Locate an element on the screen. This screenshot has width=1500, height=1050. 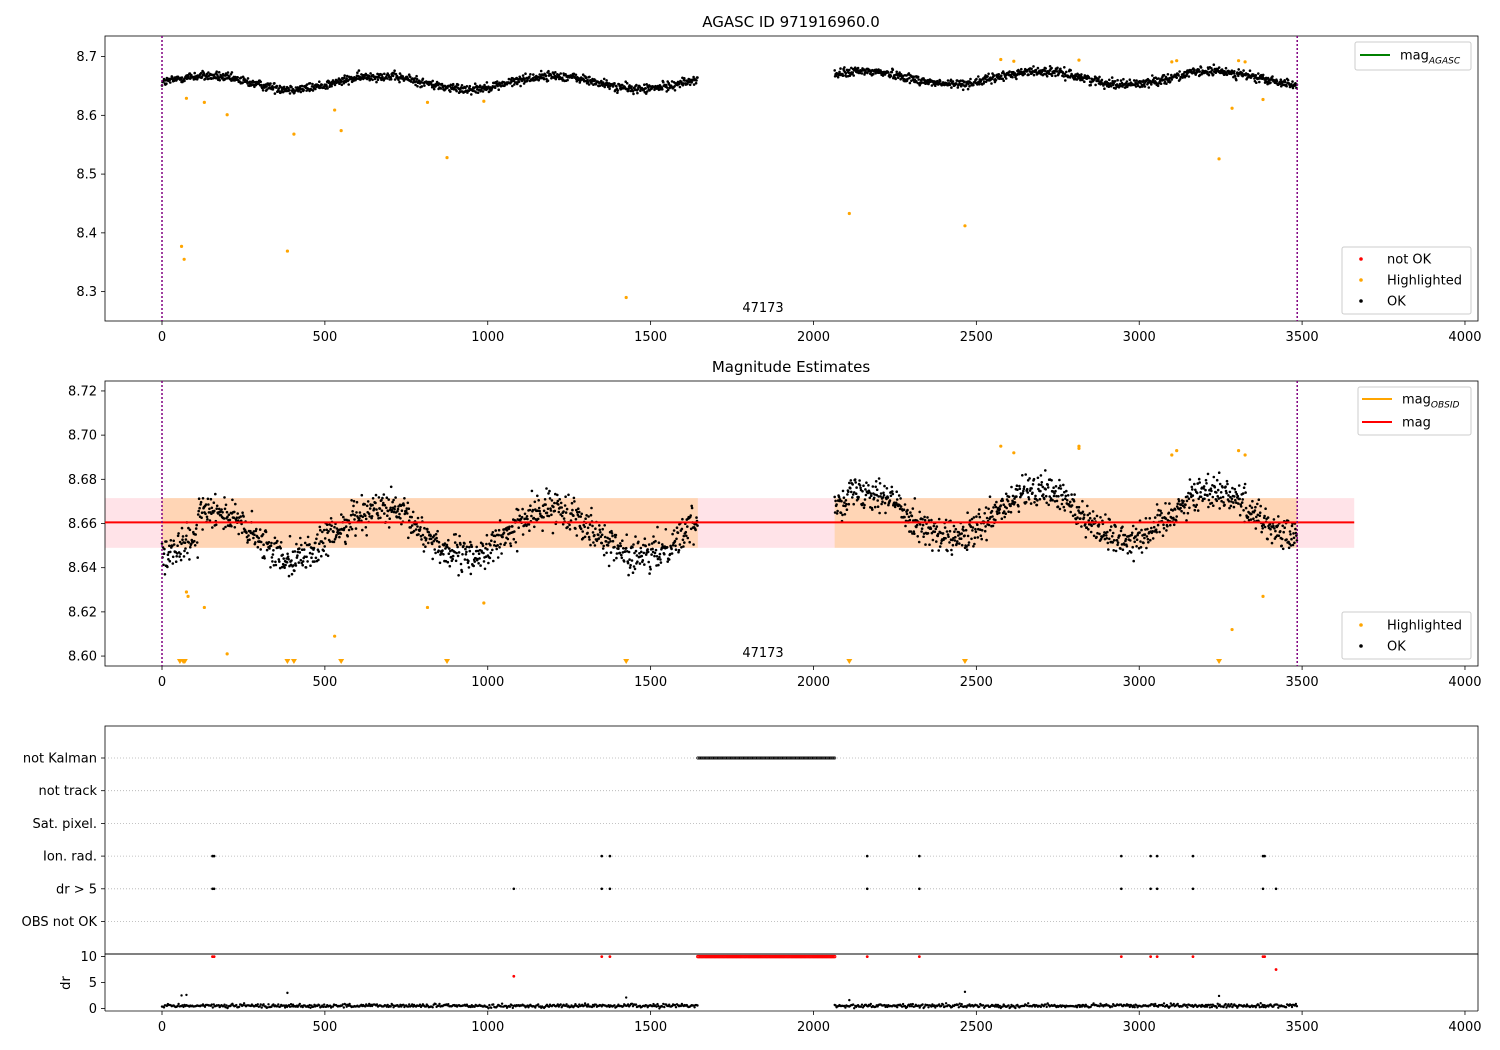
flag-row-label: OBS not OK is located at coordinates (60, 922).